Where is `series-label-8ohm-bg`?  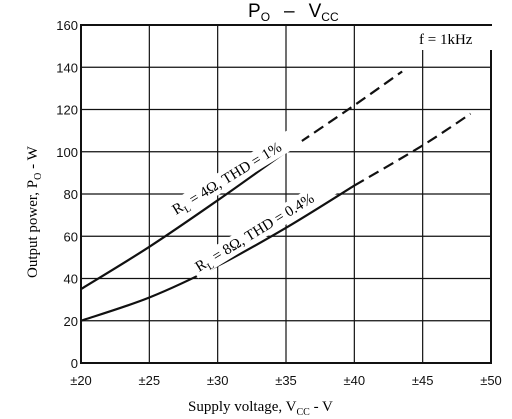 series-label-8ohm-bg is located at coordinates (266, 225).